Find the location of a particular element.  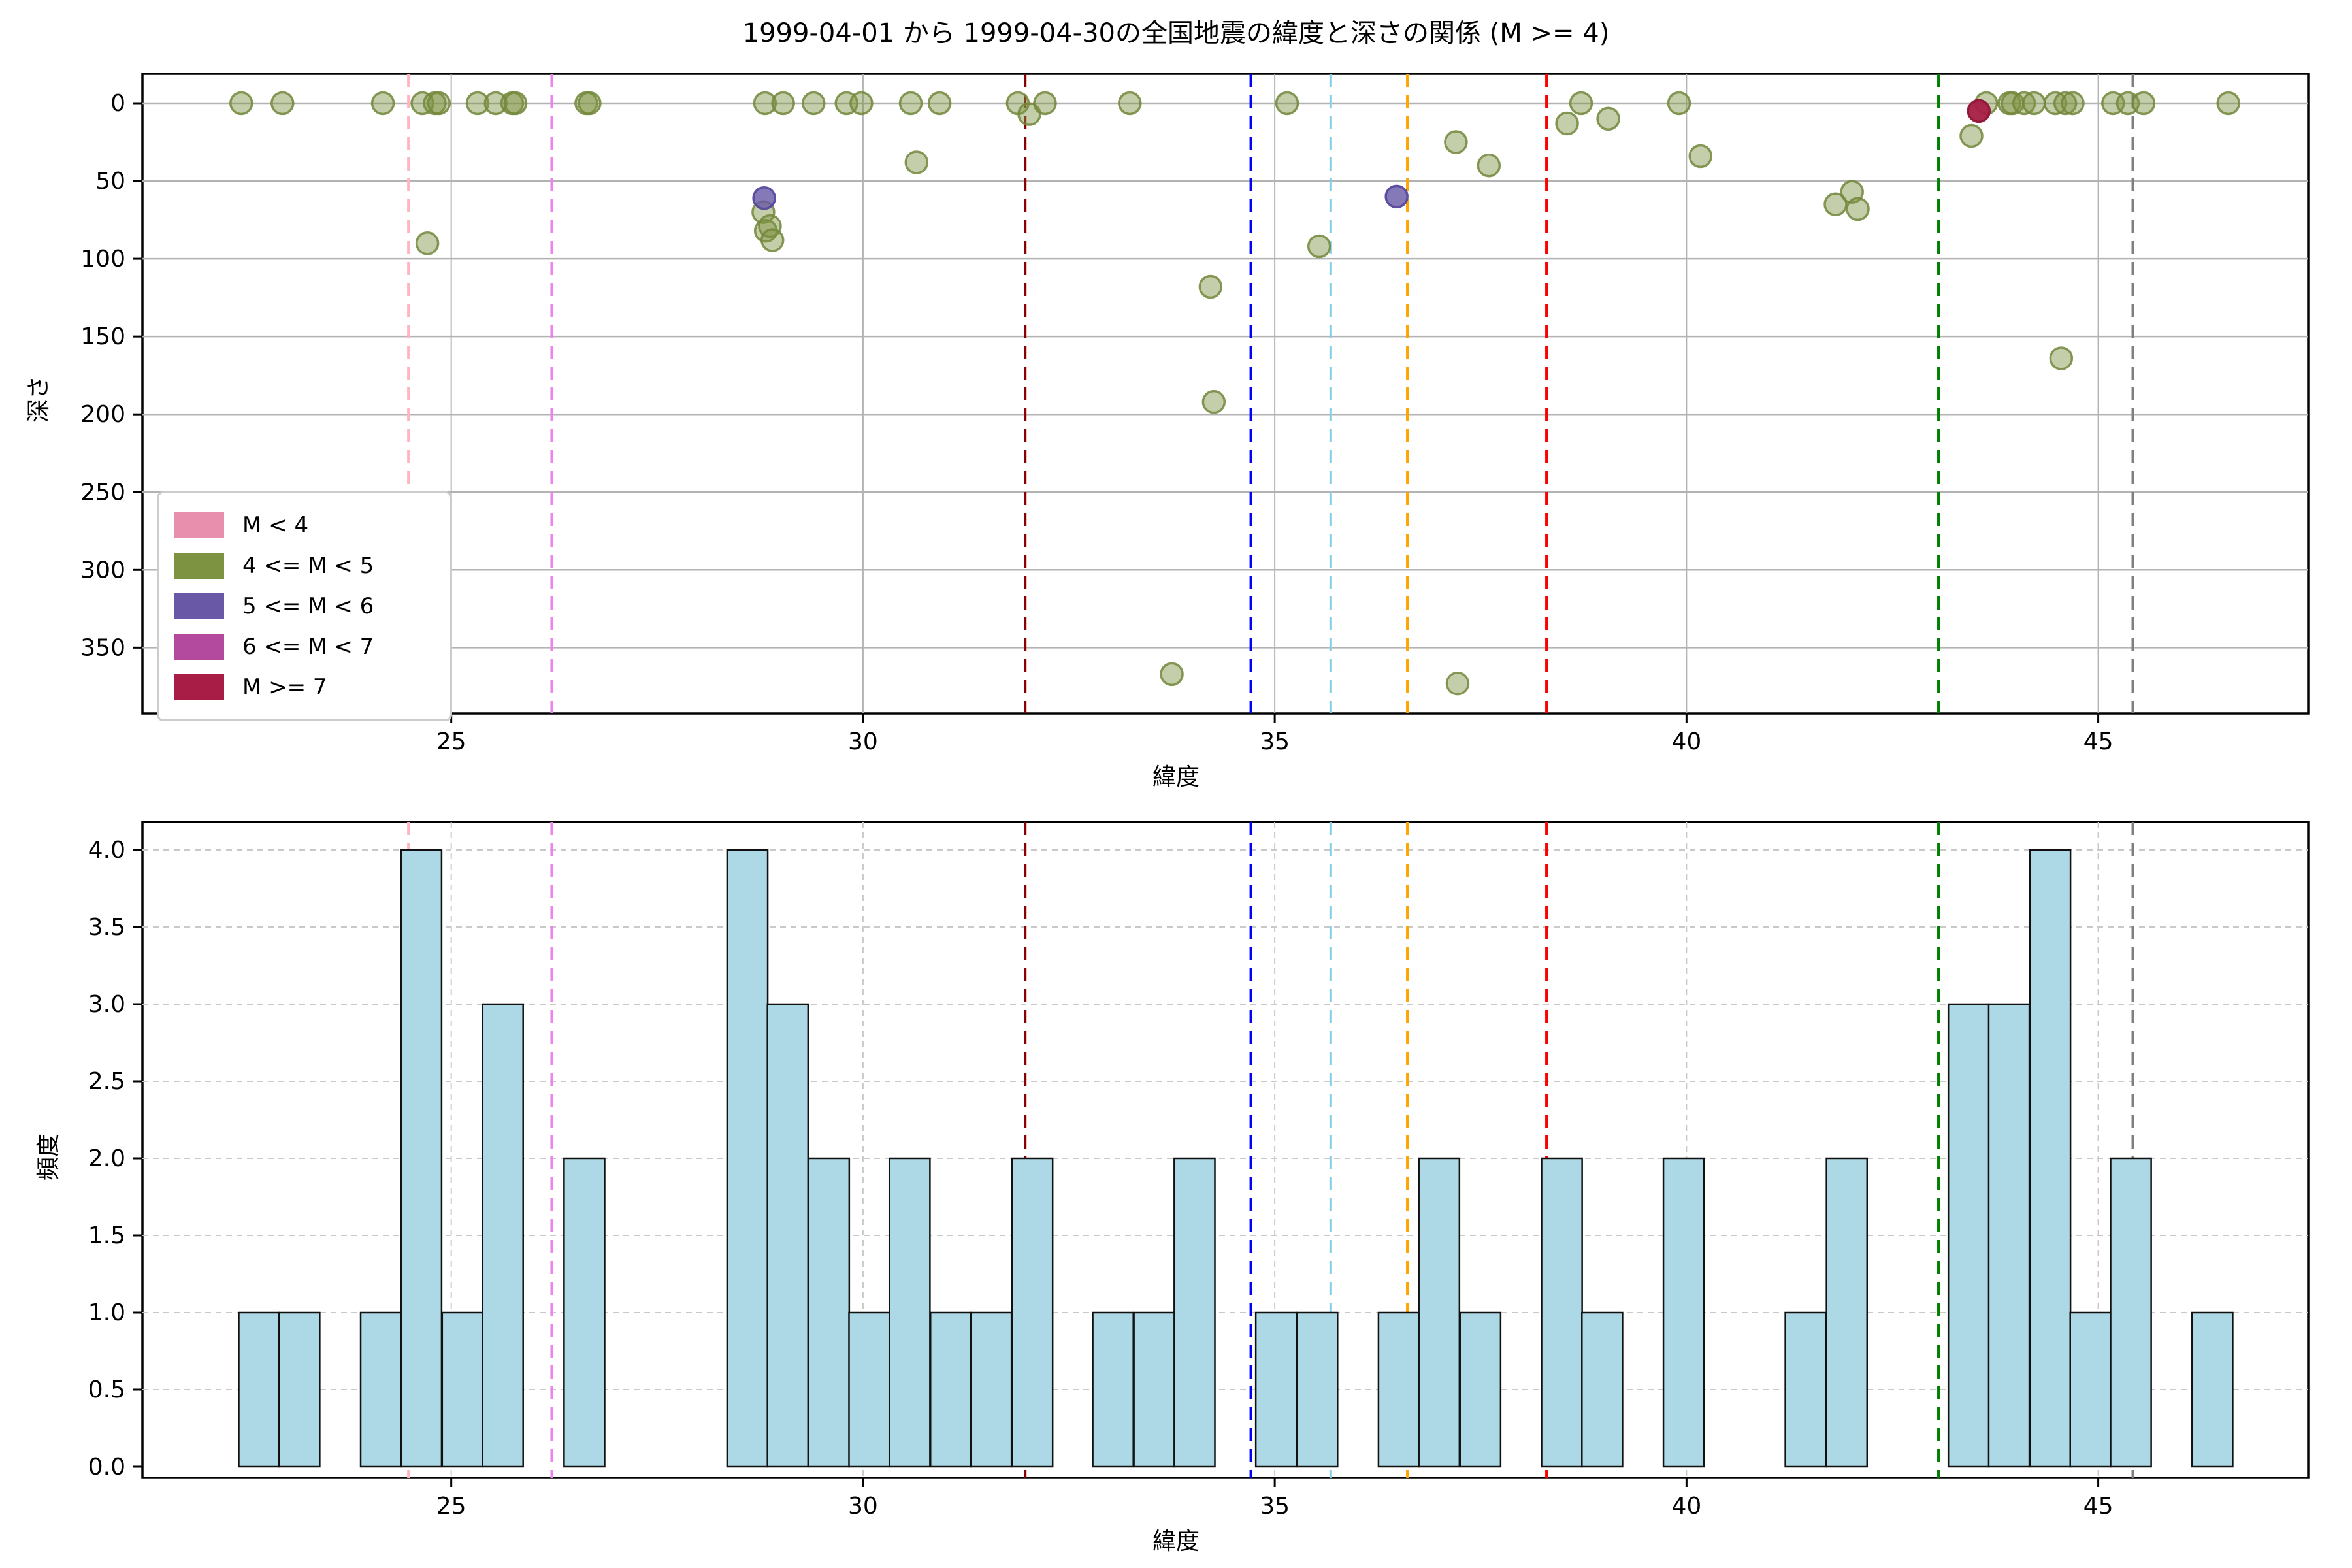

legend-label: 6 <= M < 7 is located at coordinates (308, 647).